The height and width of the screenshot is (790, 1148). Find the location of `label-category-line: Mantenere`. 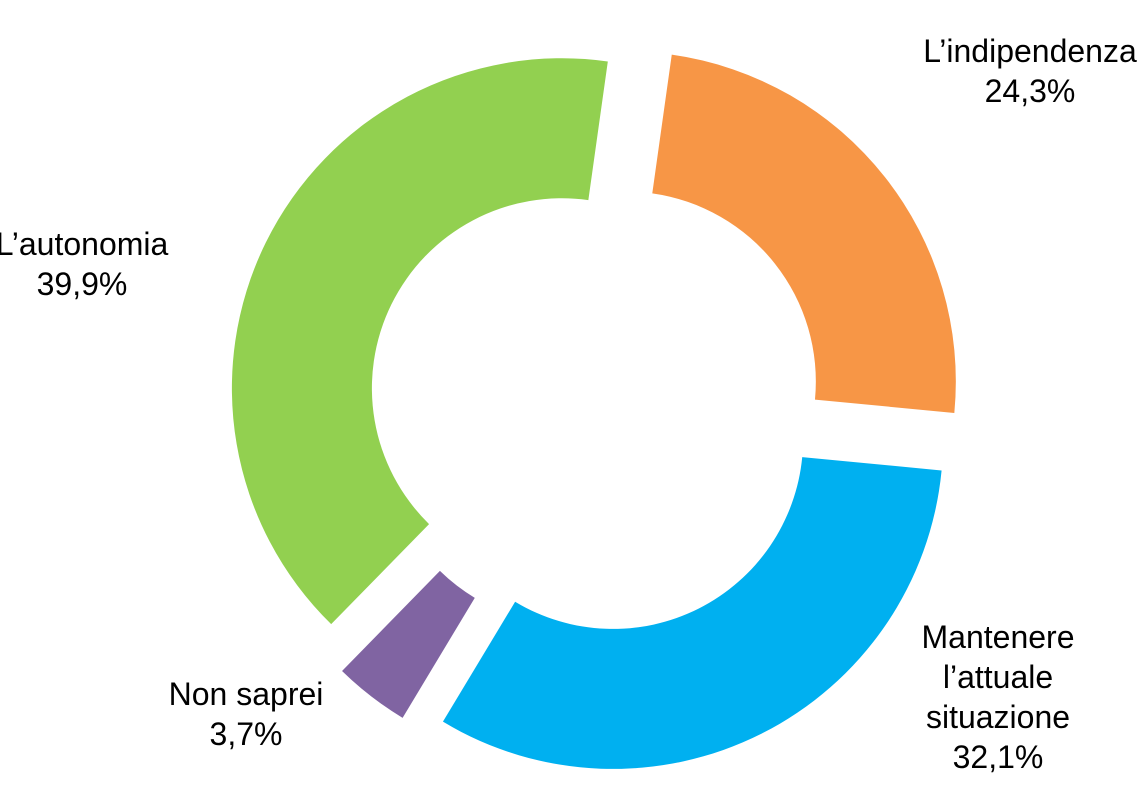

label-category-line: Mantenere is located at coordinates (998, 637).